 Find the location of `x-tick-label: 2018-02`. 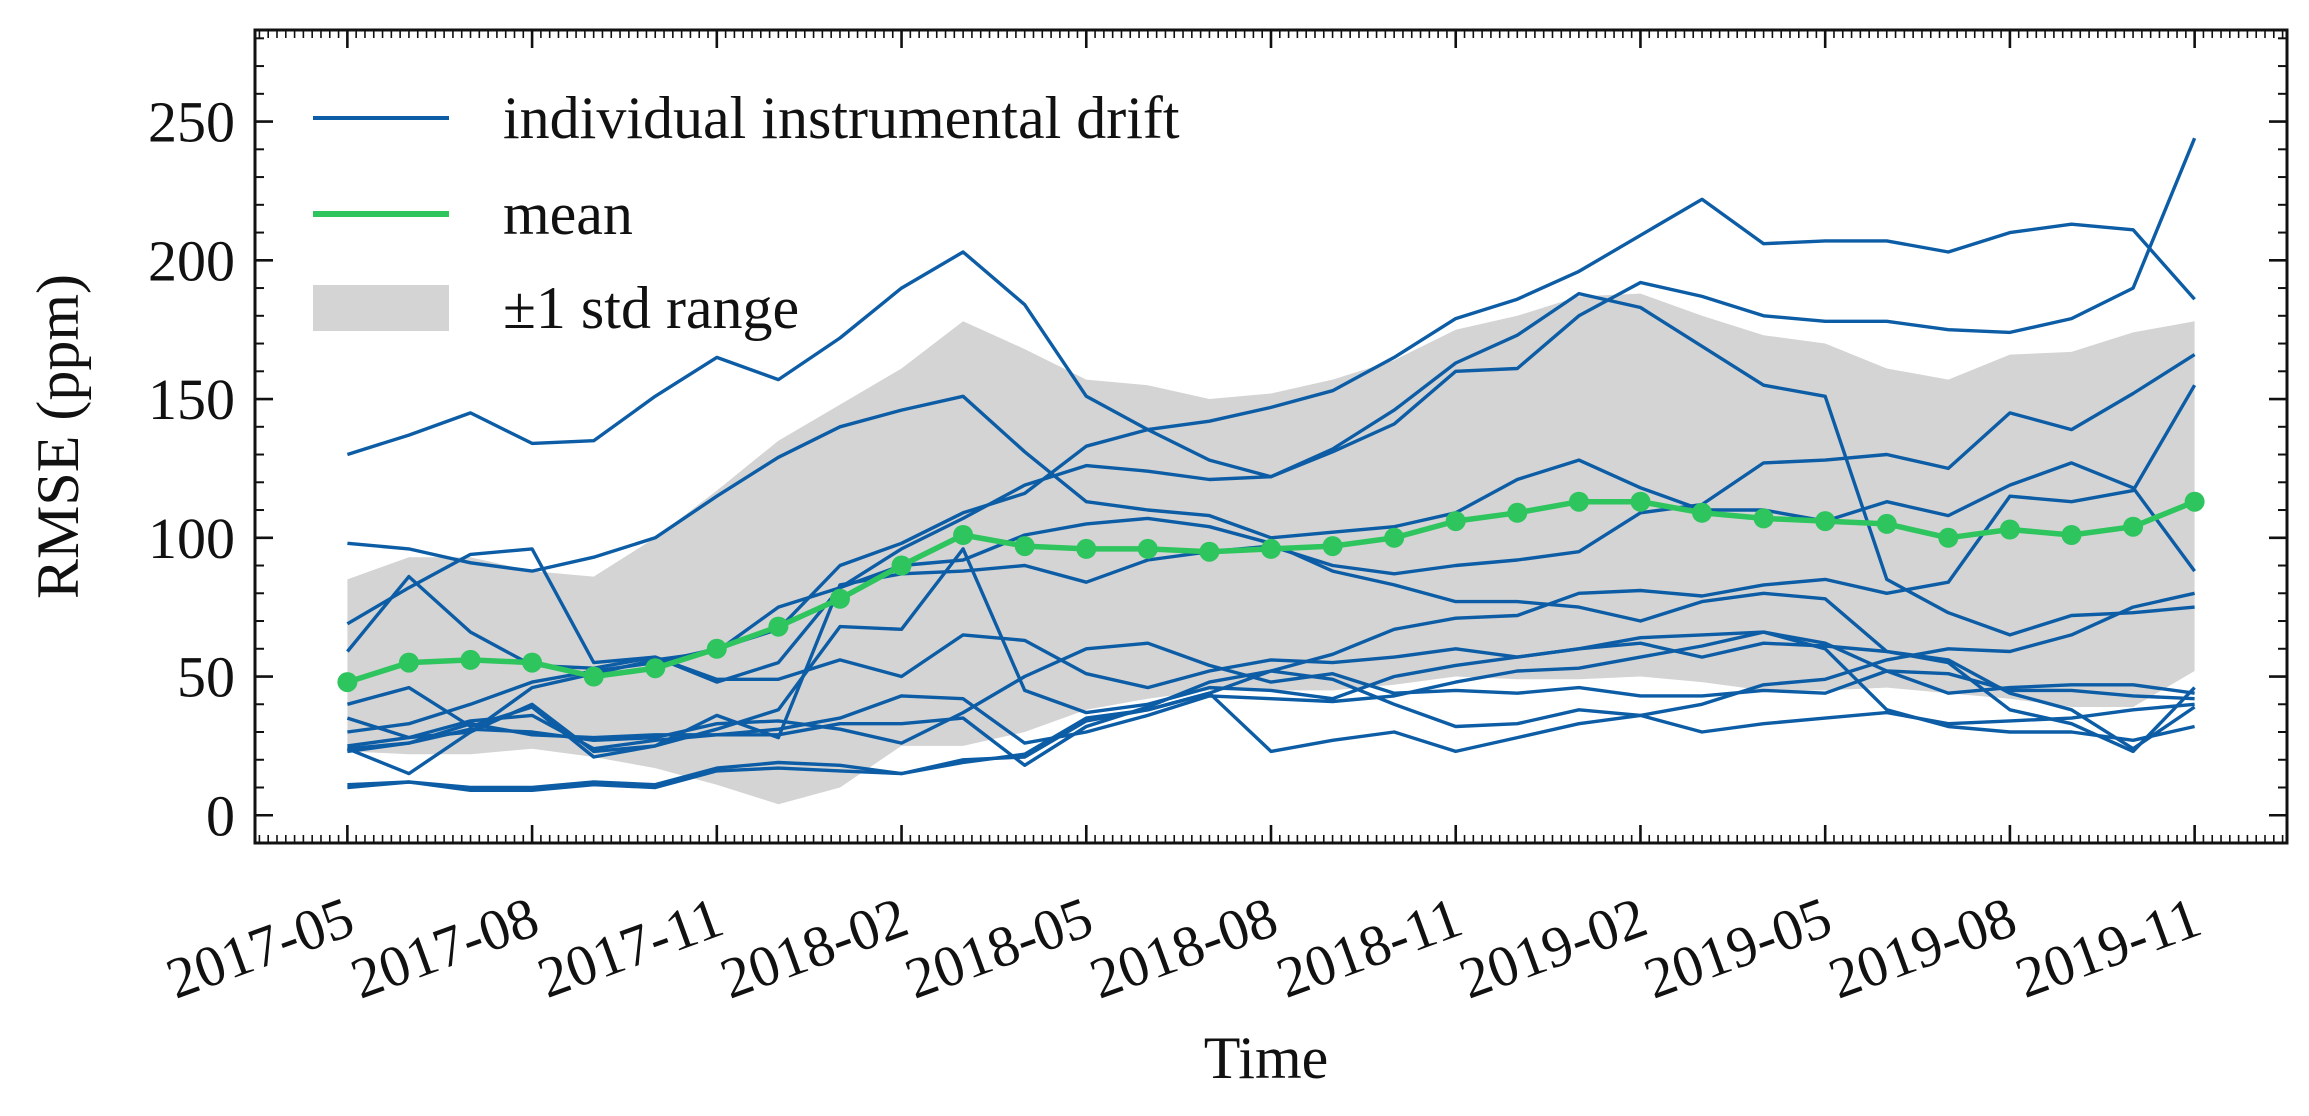

x-tick-label: 2018-02 is located at coordinates (814, 947).